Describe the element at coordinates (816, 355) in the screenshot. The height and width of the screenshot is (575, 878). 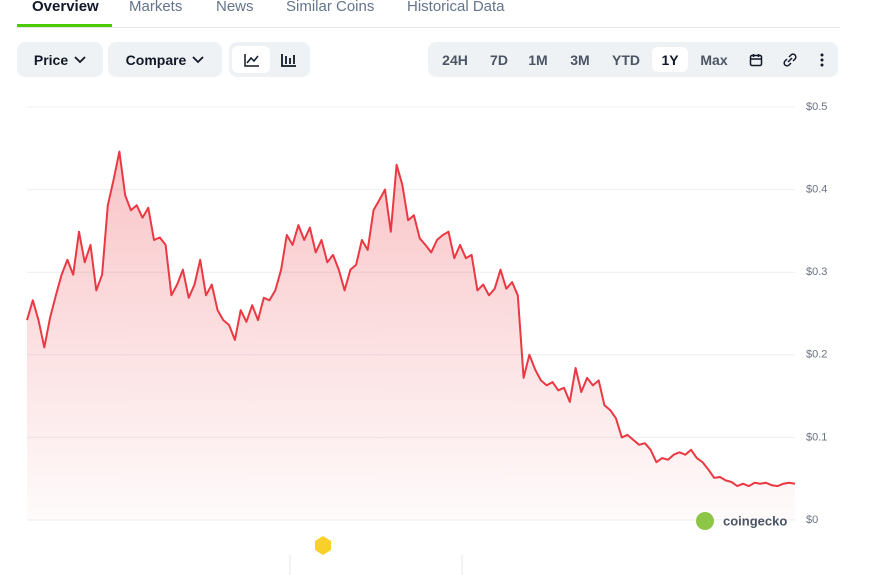
I see `y-tick-label: $0.2` at that location.